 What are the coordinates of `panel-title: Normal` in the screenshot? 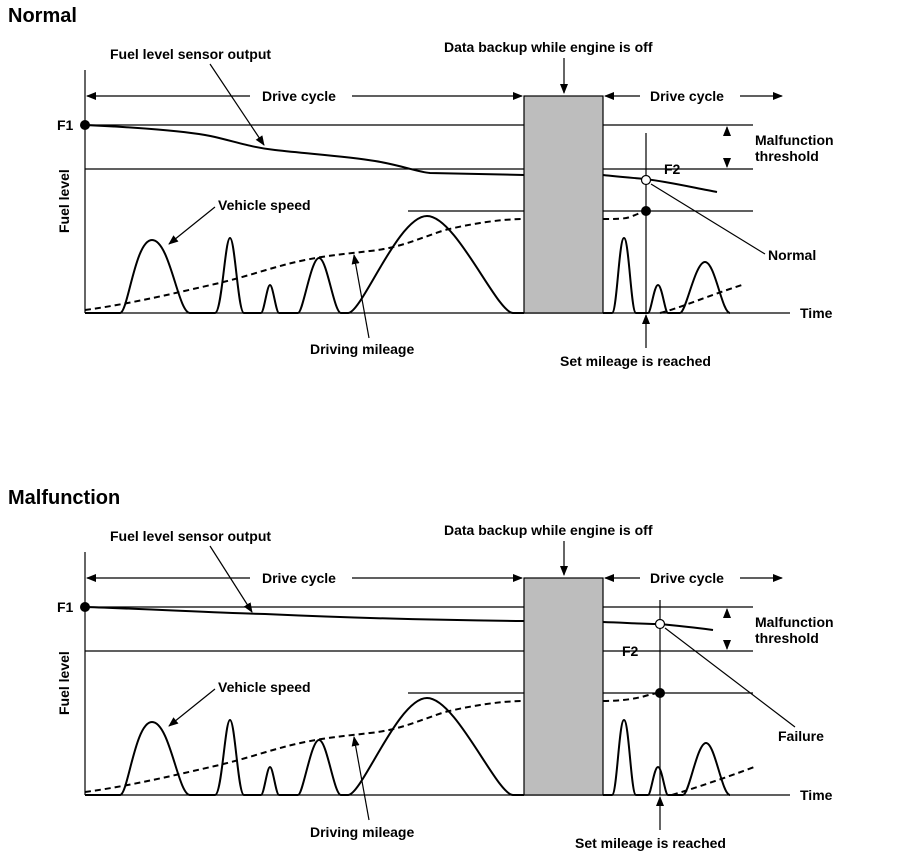 It's located at (42, 16).